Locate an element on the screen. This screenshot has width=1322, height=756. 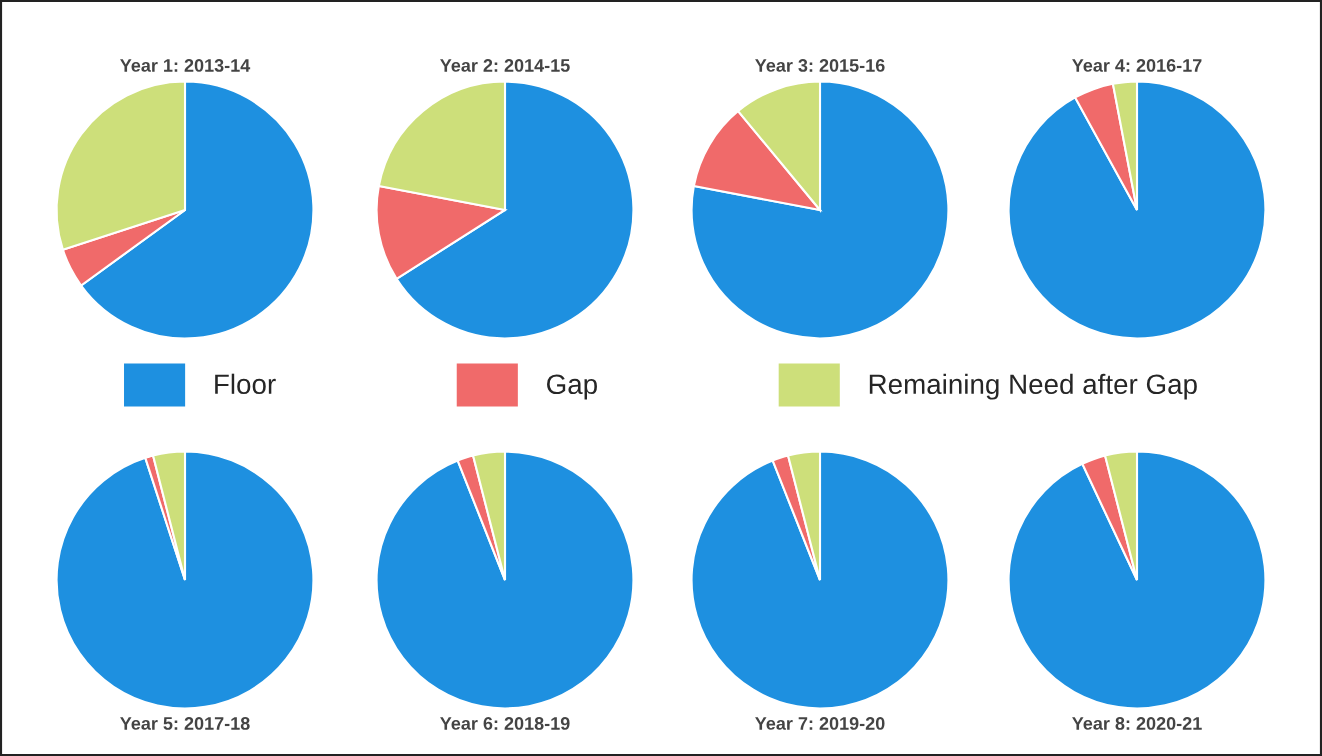
legend-label: Remaining Need after Gap is located at coordinates (1033, 386).